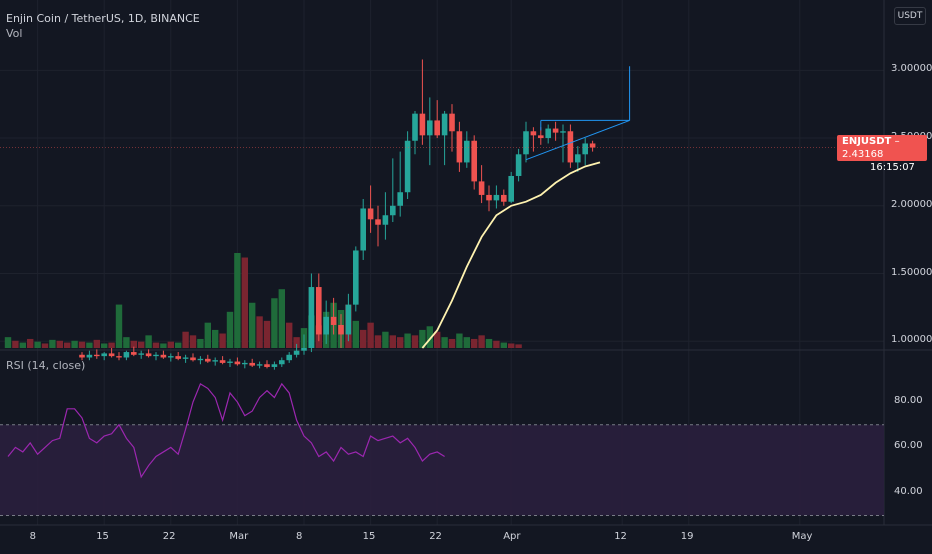  Describe the element at coordinates (169, 536) in the screenshot. I see `time-tick-label: 22` at that location.